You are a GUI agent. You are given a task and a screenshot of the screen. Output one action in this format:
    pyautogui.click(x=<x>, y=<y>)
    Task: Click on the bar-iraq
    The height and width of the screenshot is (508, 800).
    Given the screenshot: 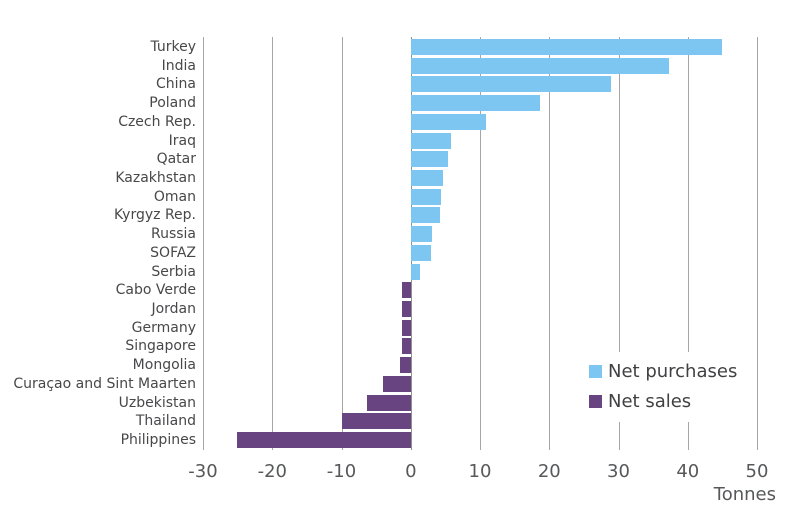 What is the action you would take?
    pyautogui.click(x=430, y=140)
    